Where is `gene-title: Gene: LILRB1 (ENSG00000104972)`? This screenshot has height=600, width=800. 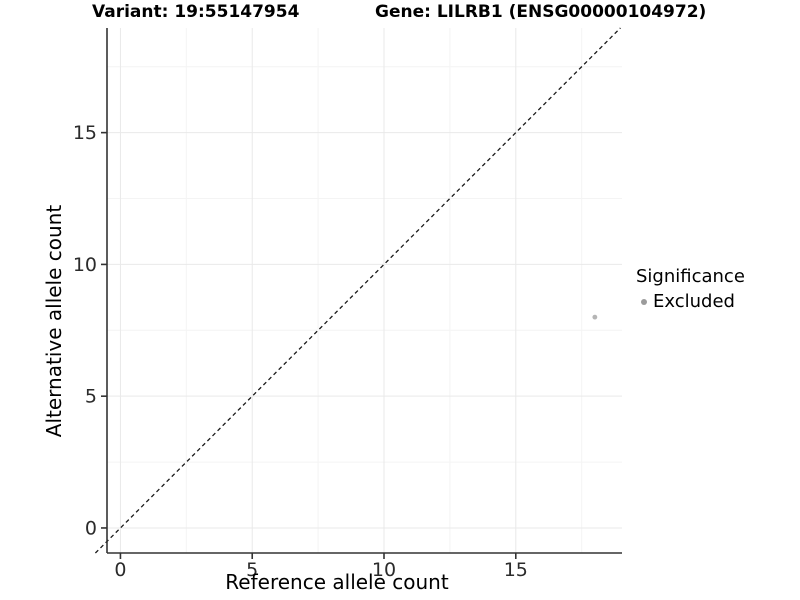 gene-title: Gene: LILRB1 (ENSG00000104972) is located at coordinates (541, 12).